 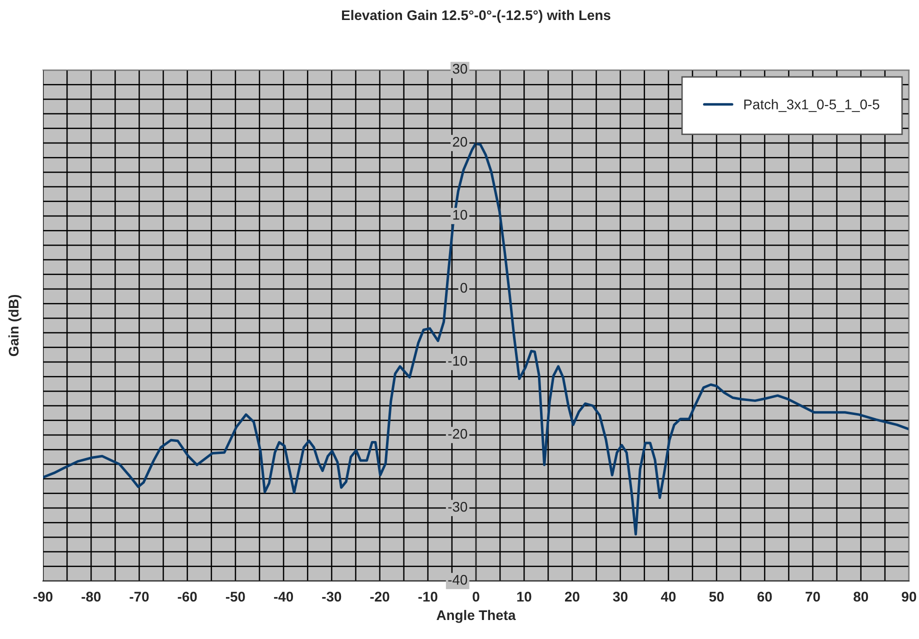 I want to click on x-tick-label: 80, so click(x=861, y=597).